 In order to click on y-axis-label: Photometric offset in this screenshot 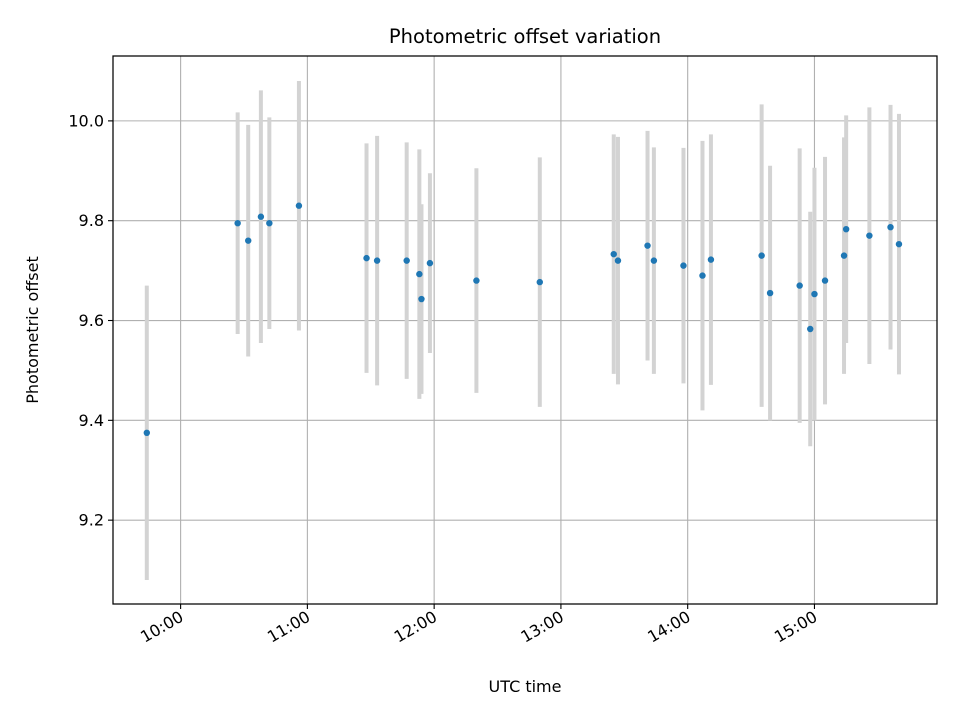, I will do `click(32, 330)`.